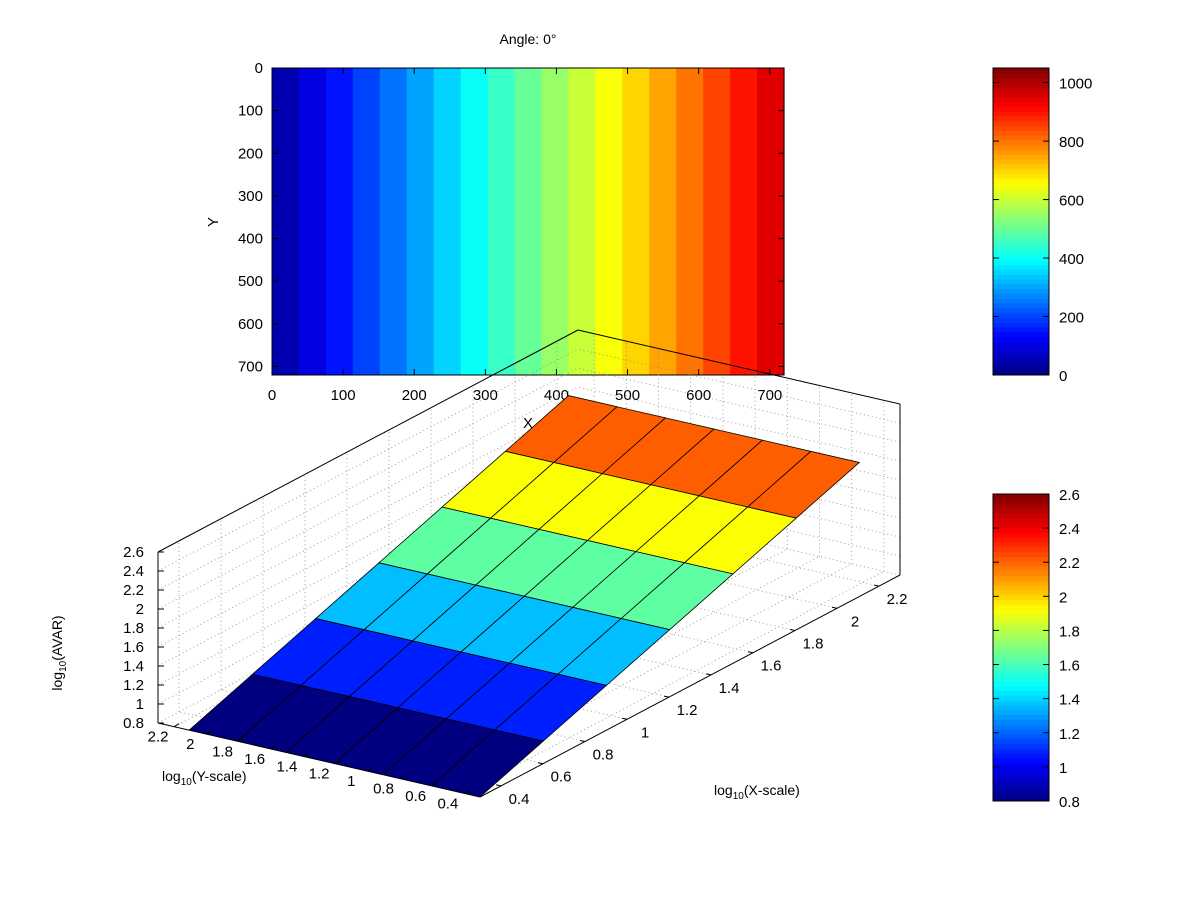 This screenshot has width=1200, height=900. What do you see at coordinates (1069, 495) in the screenshot?
I see `colorbar-tick-label: 2.6` at bounding box center [1069, 495].